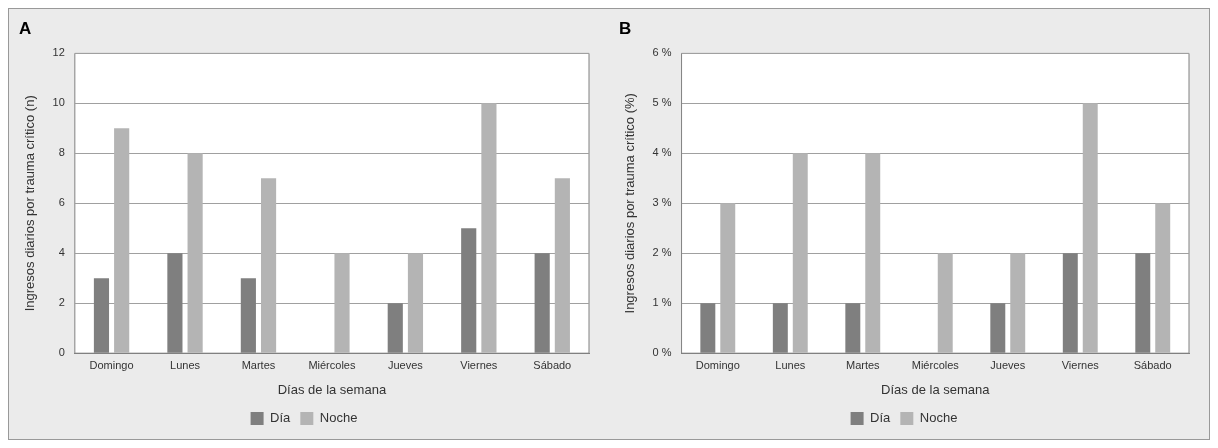 The width and height of the screenshot is (1218, 448). Describe the element at coordinates (662, 152) in the screenshot. I see `y-tick-label: 4 %` at that location.